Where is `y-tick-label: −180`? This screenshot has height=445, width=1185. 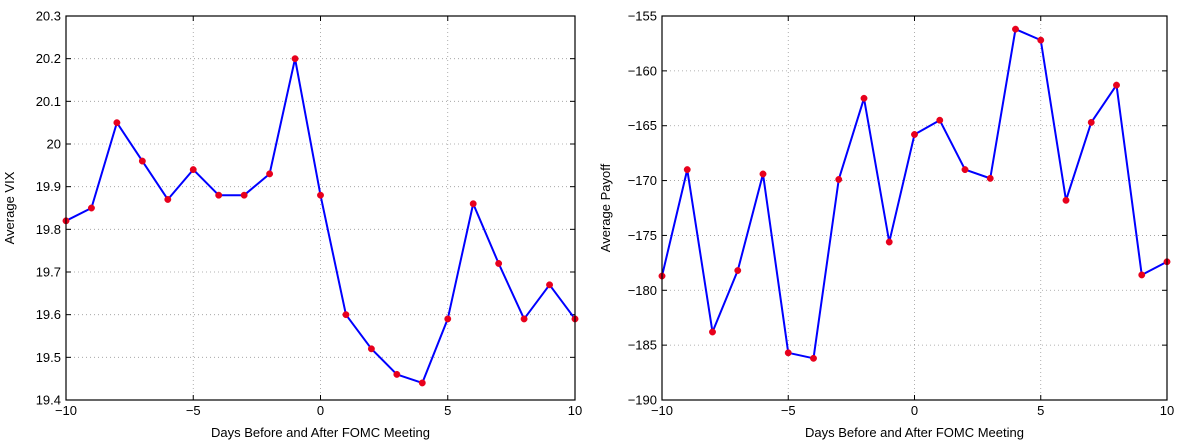
y-tick-label: −180 is located at coordinates (642, 290).